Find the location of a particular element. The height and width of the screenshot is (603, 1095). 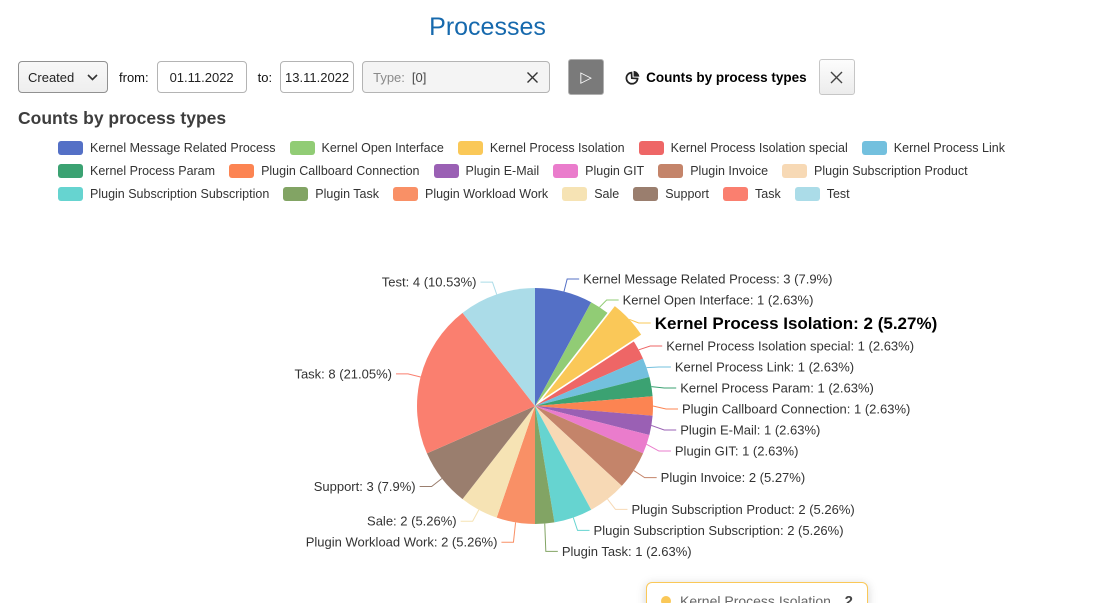

pie-chart-icon is located at coordinates (632, 77).